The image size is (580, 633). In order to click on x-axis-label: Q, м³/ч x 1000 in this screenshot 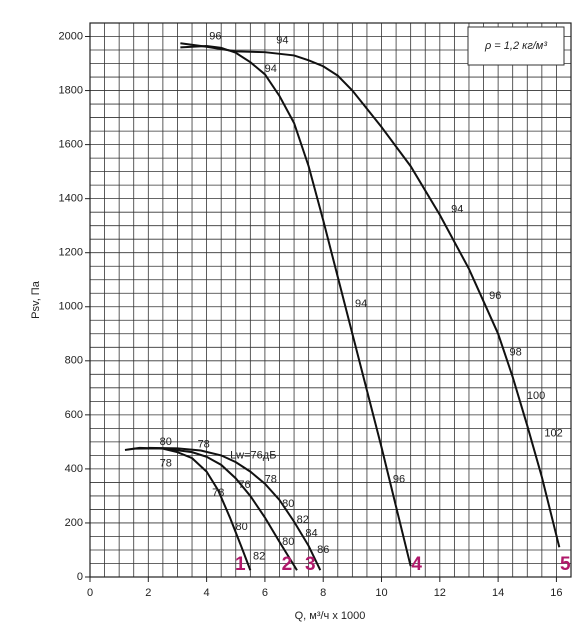, I will do `click(330, 616)`.